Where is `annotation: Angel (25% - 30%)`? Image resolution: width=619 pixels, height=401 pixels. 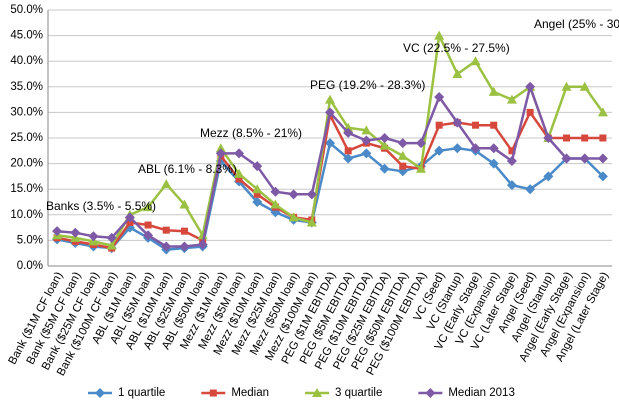 annotation: Angel (25% - 30%) is located at coordinates (576, 24).